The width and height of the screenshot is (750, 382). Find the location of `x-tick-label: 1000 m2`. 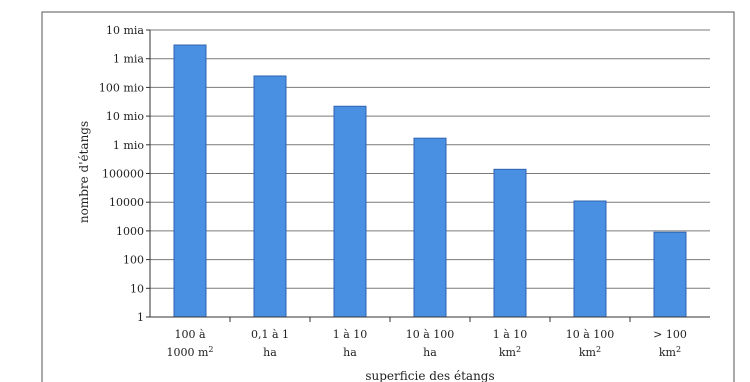

x-tick-label: 1000 m2 is located at coordinates (189, 352).